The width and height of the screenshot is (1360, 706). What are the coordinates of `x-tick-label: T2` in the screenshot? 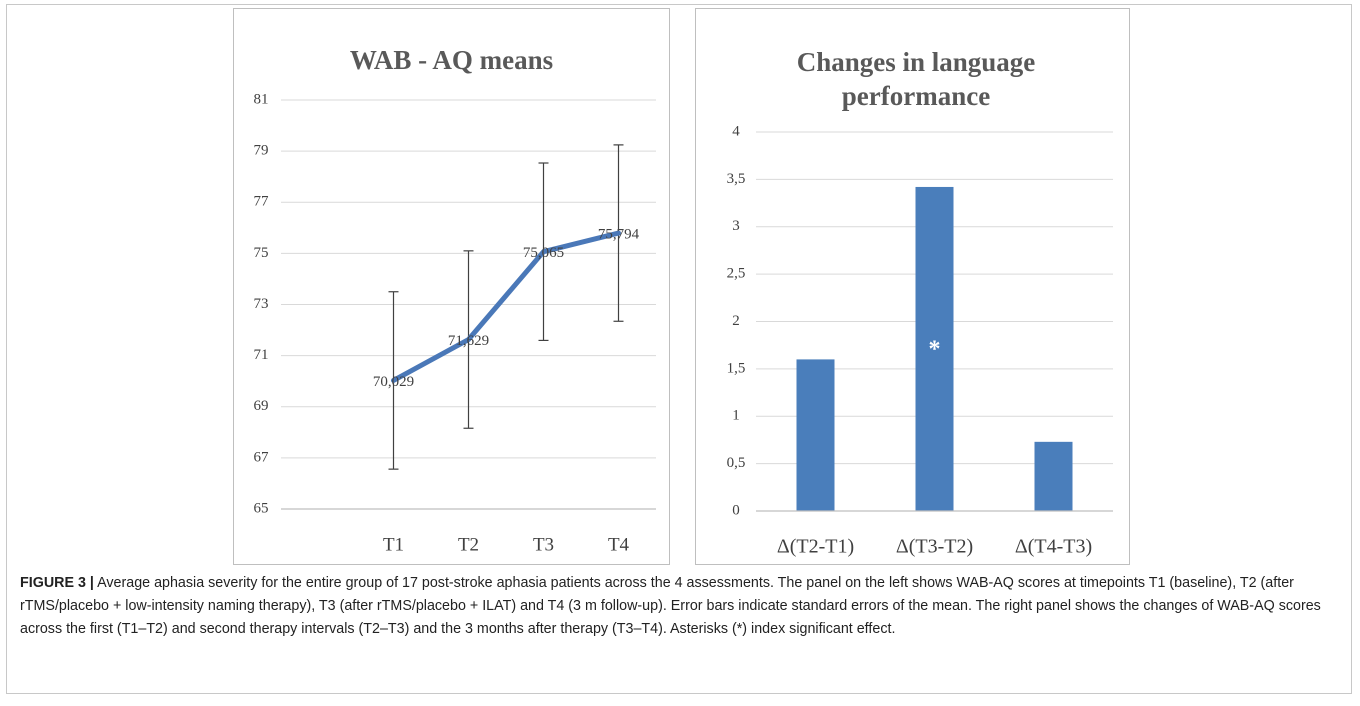 It's located at (468, 544).